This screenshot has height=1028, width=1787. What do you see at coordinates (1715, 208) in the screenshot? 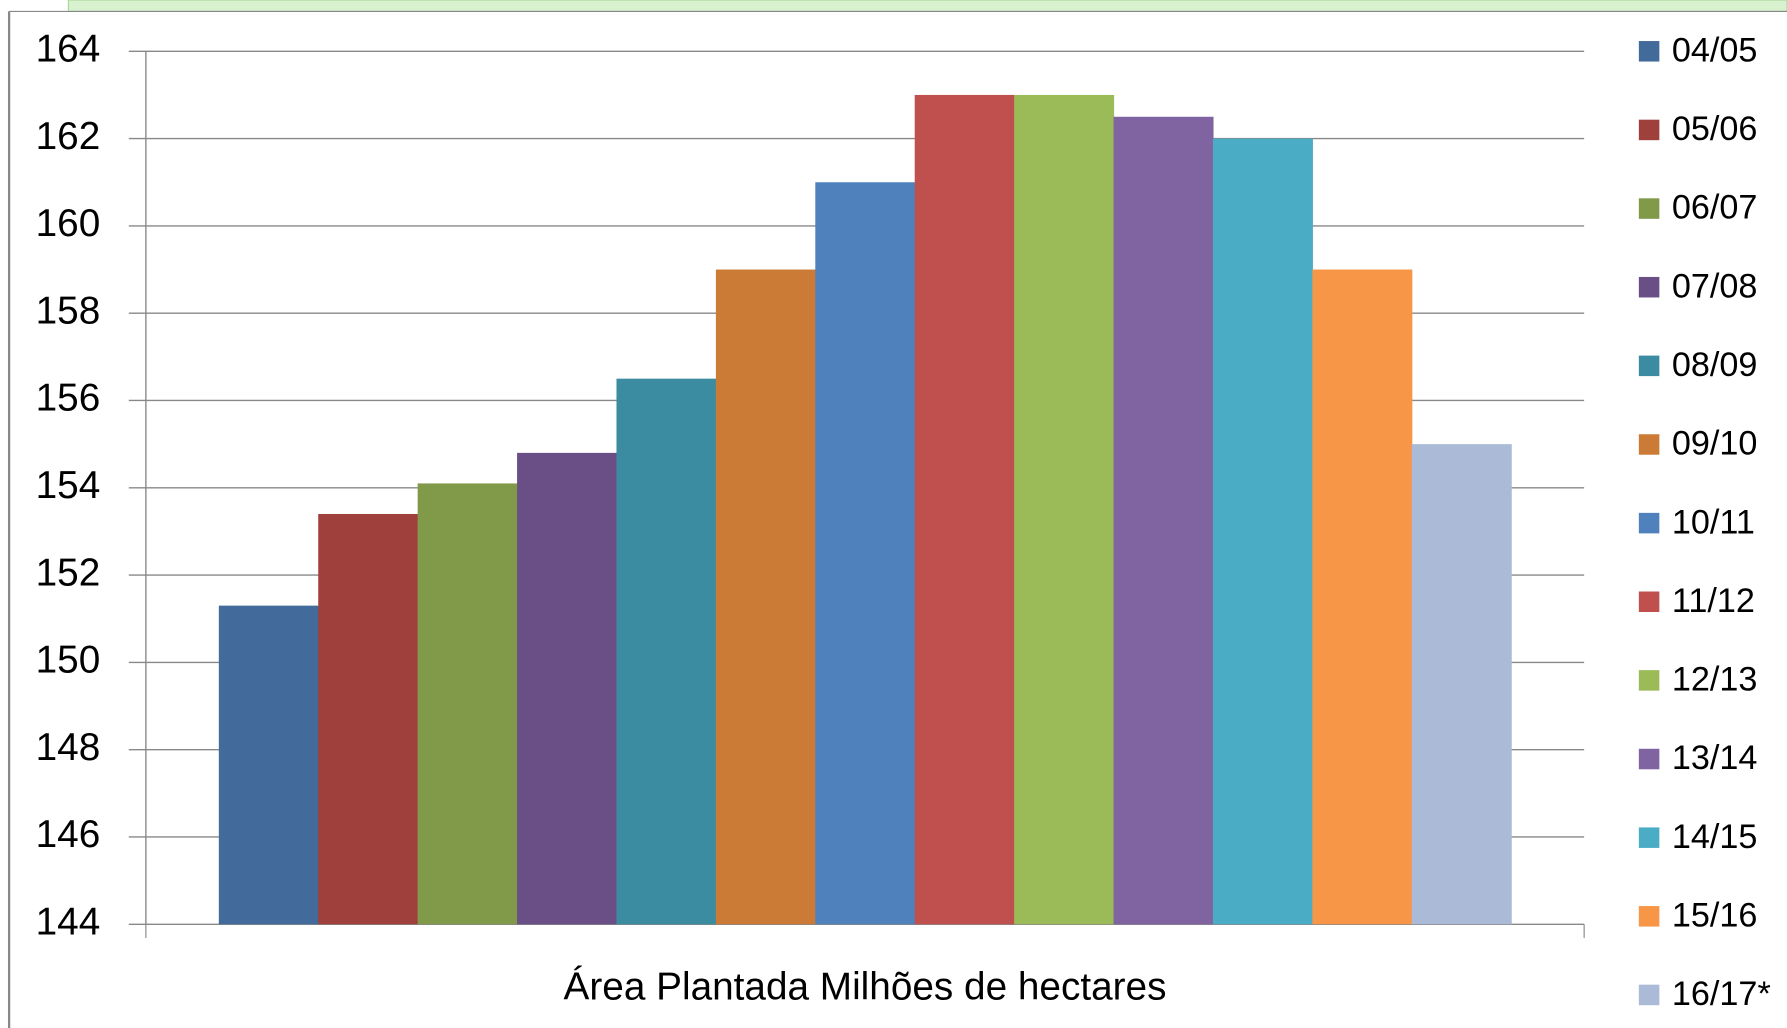
I see `legend-label: 06/07` at bounding box center [1715, 208].